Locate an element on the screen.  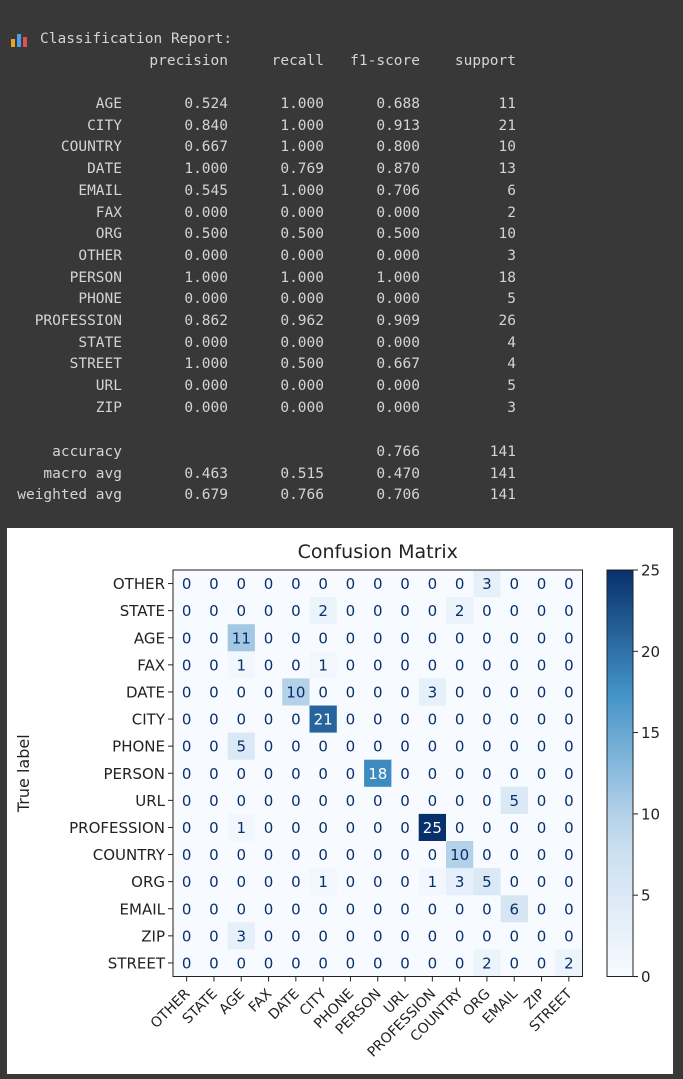
report-recall: 1.000 is located at coordinates (302, 104).